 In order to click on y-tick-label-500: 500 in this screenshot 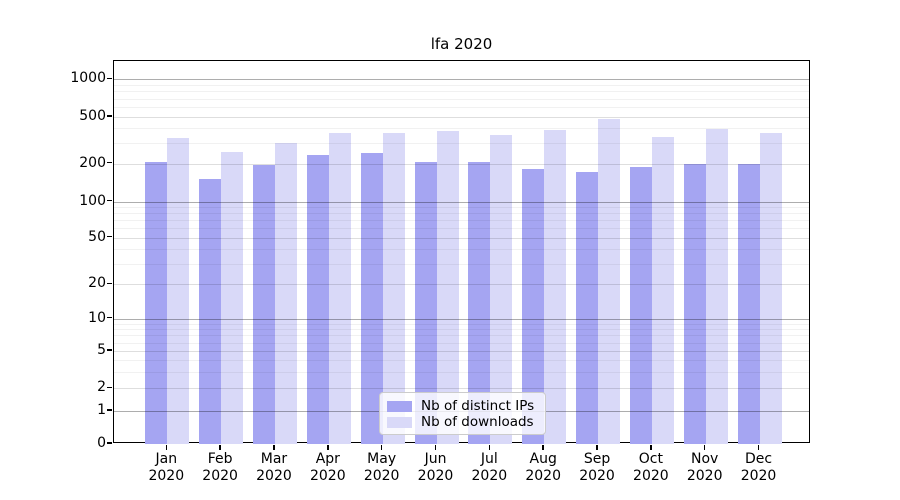, I will do `click(92, 116)`.